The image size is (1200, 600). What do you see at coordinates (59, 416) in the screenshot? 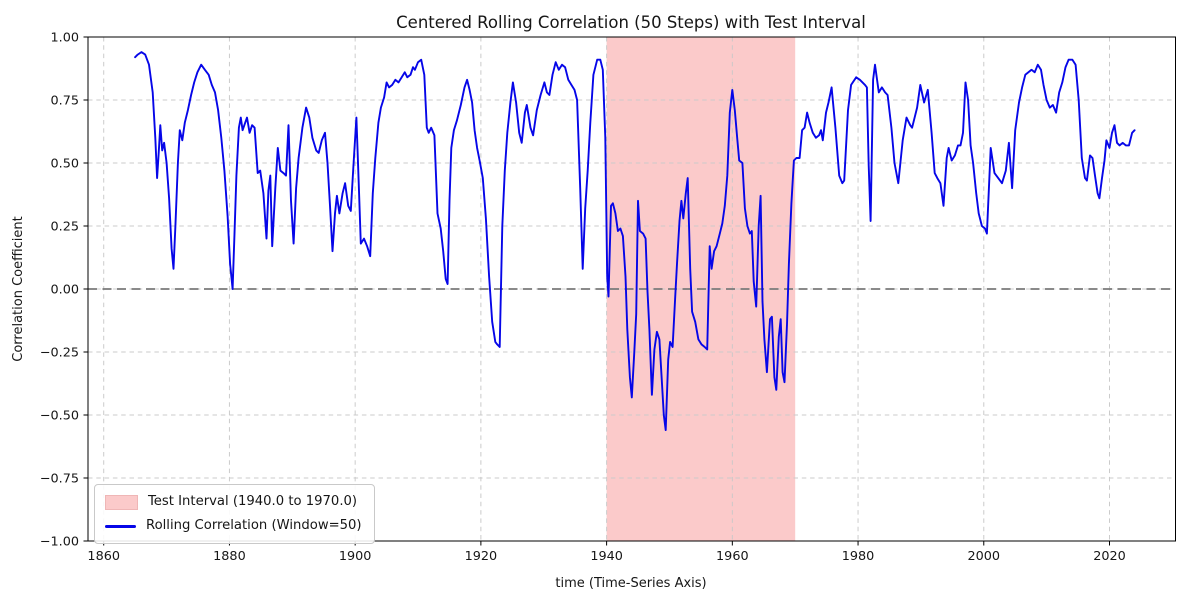
I see `y-tick-label: −0.50` at bounding box center [59, 416].